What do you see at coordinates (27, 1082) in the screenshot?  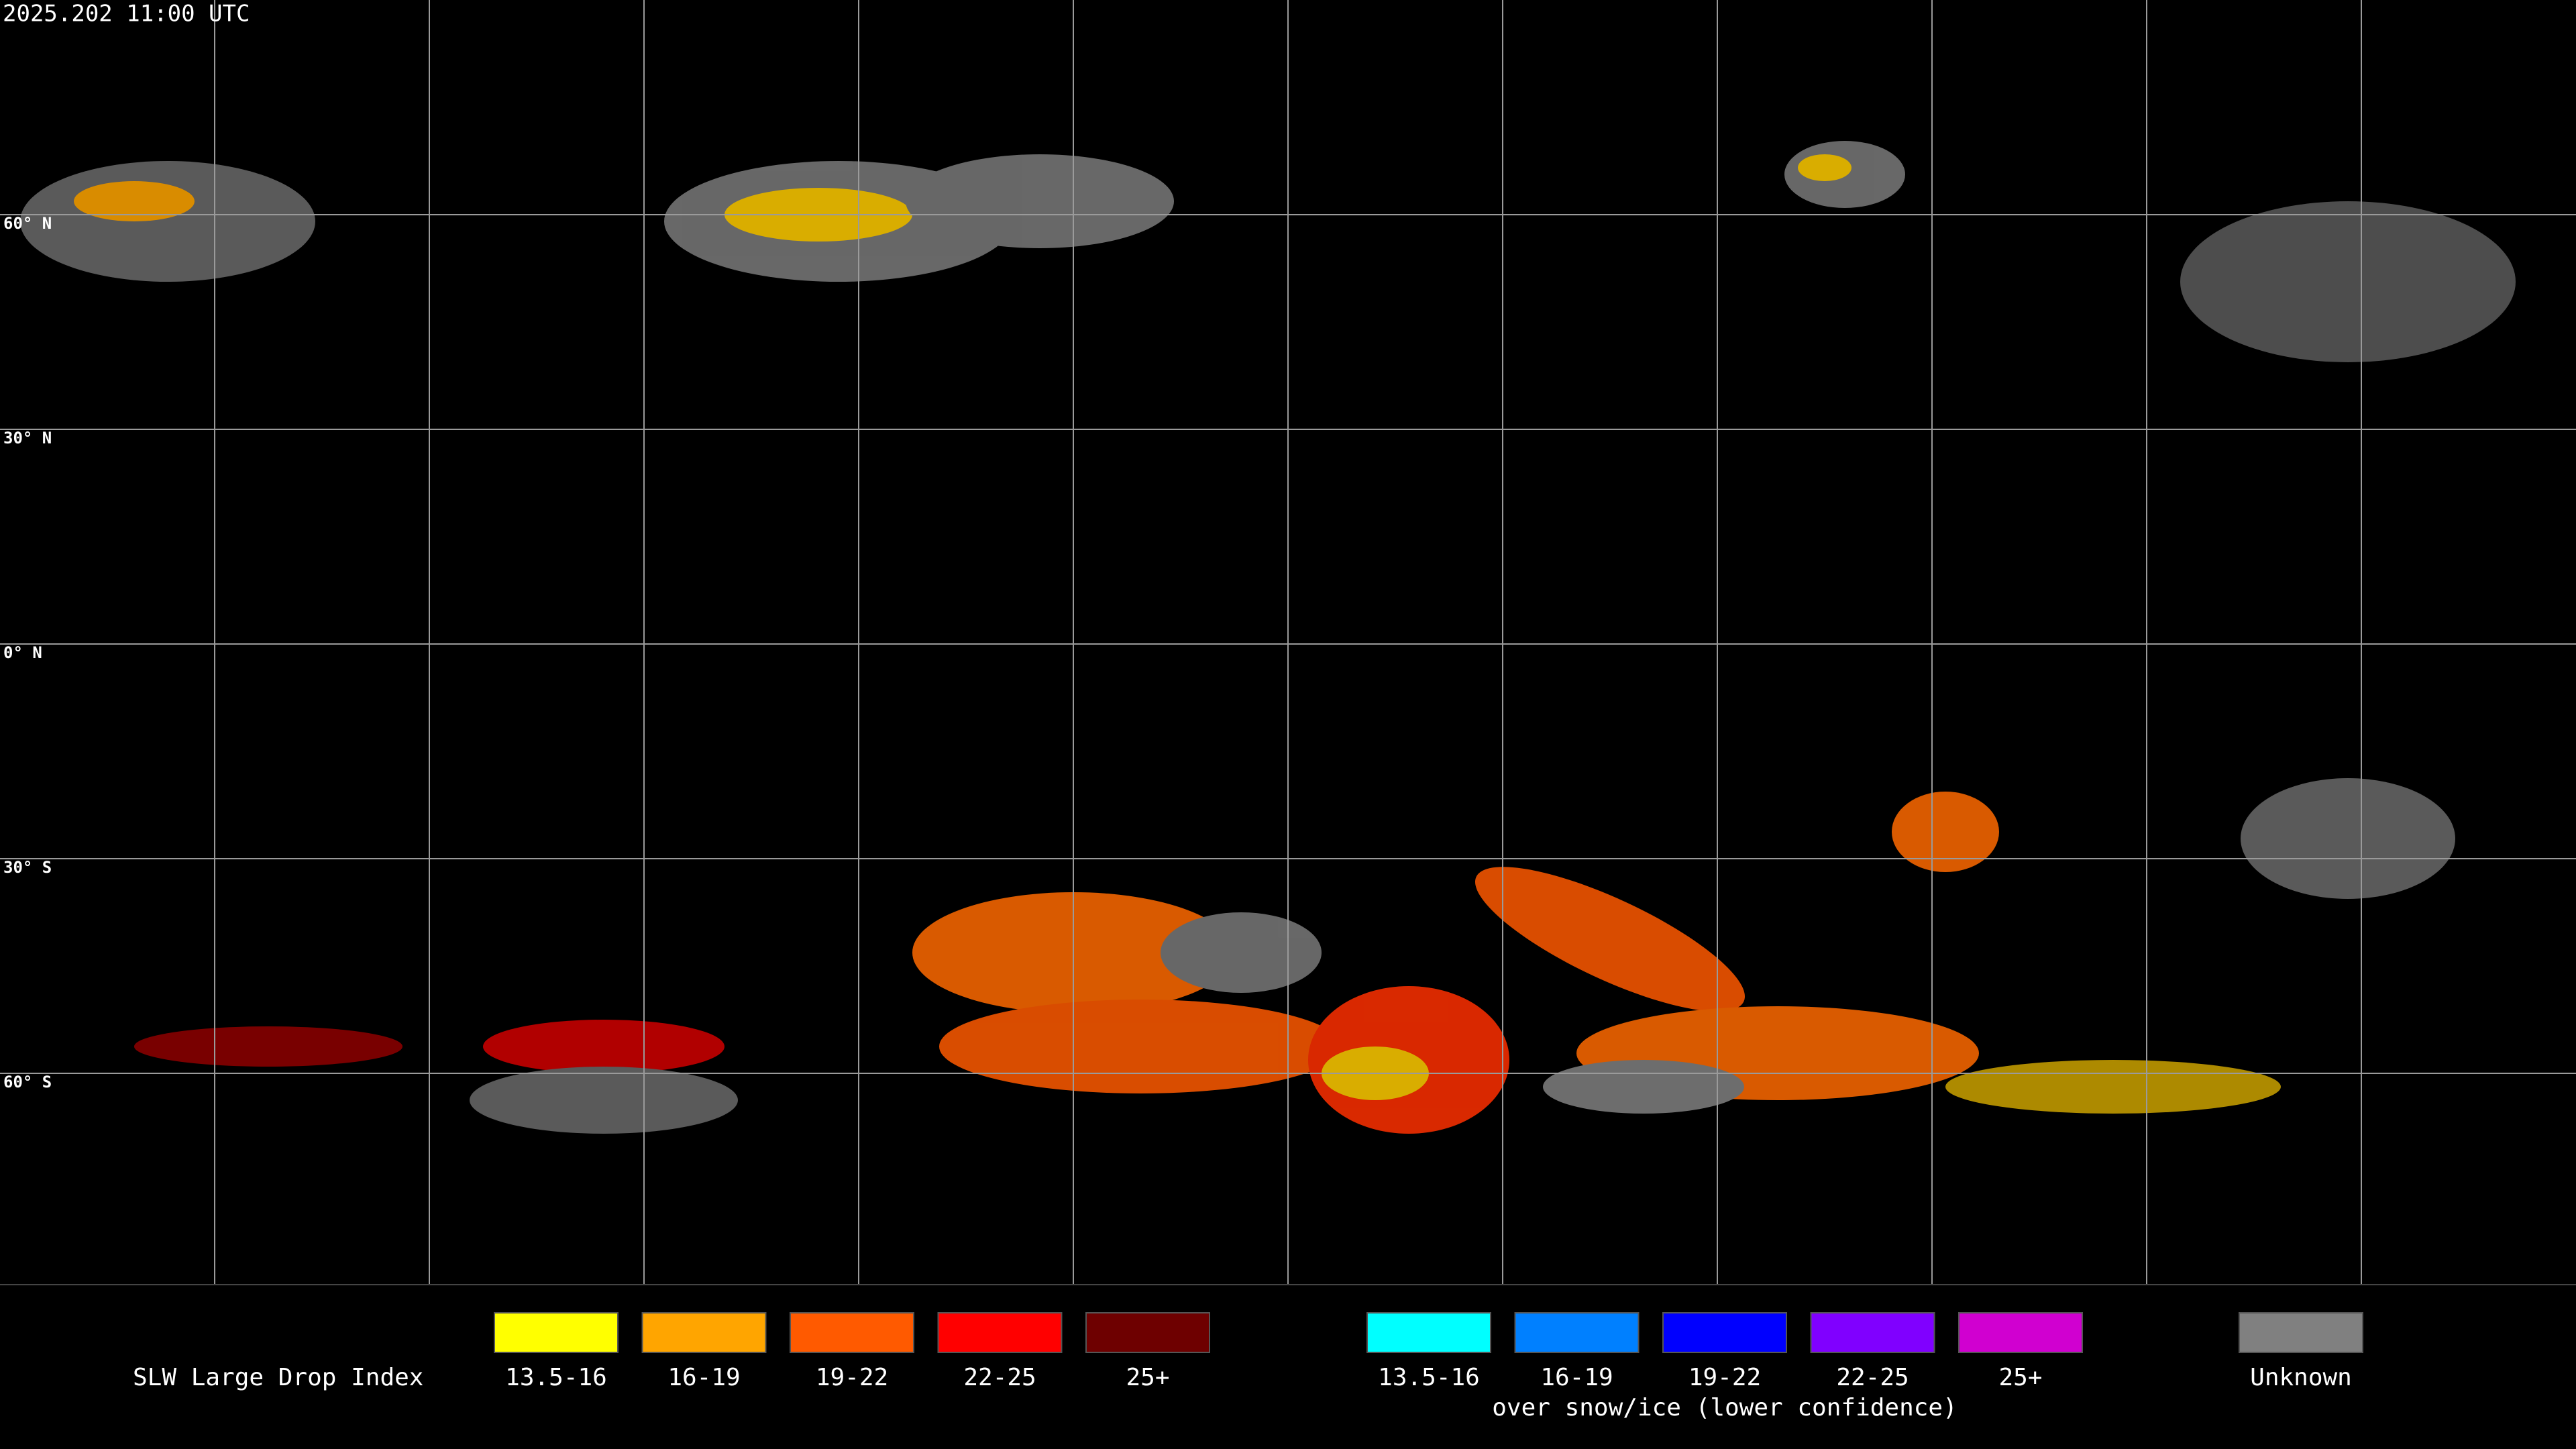 I see `latitude-label: 60° S` at bounding box center [27, 1082].